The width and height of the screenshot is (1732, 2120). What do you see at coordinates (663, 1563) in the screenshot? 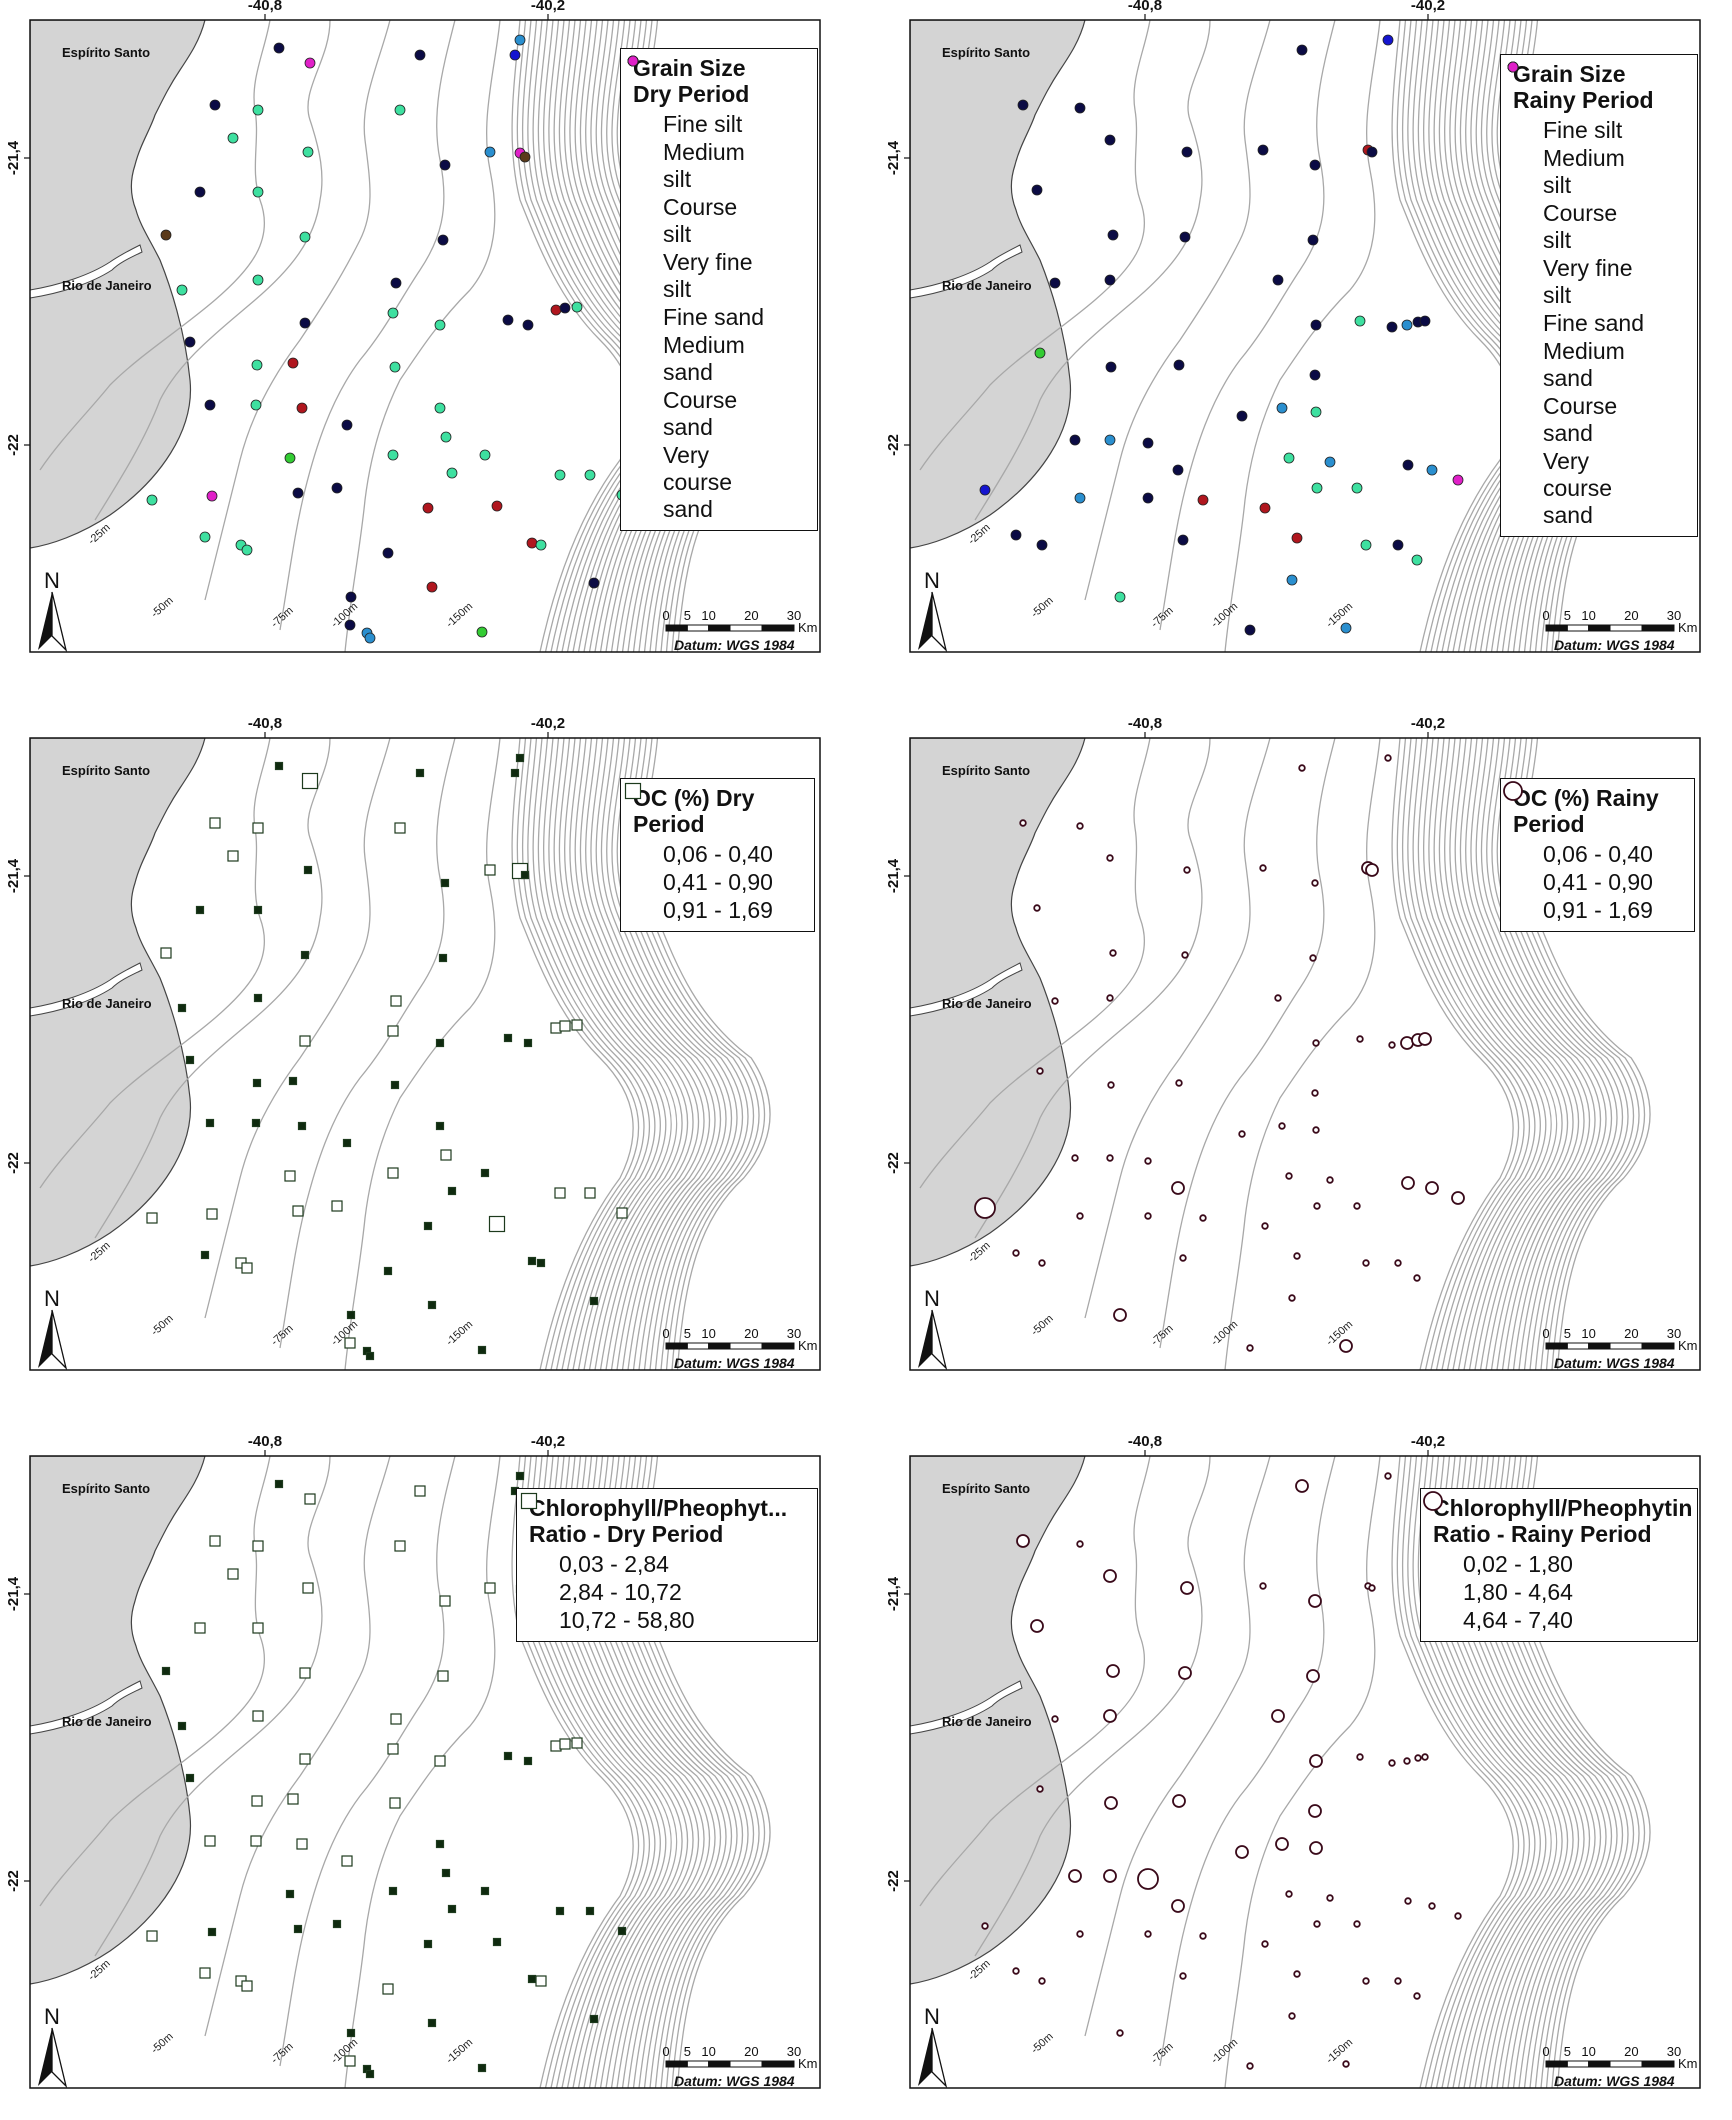
I see `legend-item: 10,72 - 58,80` at bounding box center [663, 1563].